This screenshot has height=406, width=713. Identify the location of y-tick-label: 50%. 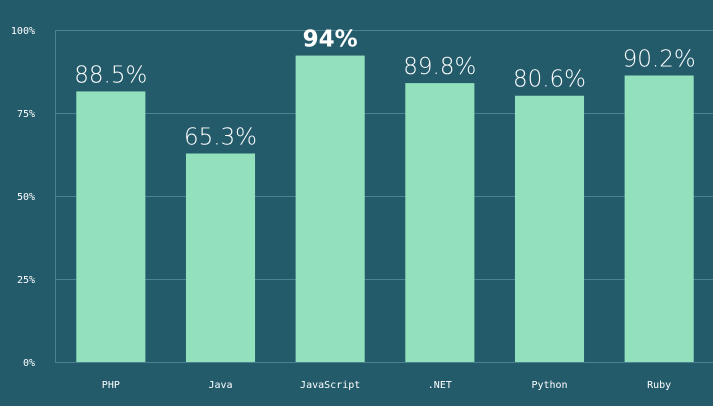
(26, 197).